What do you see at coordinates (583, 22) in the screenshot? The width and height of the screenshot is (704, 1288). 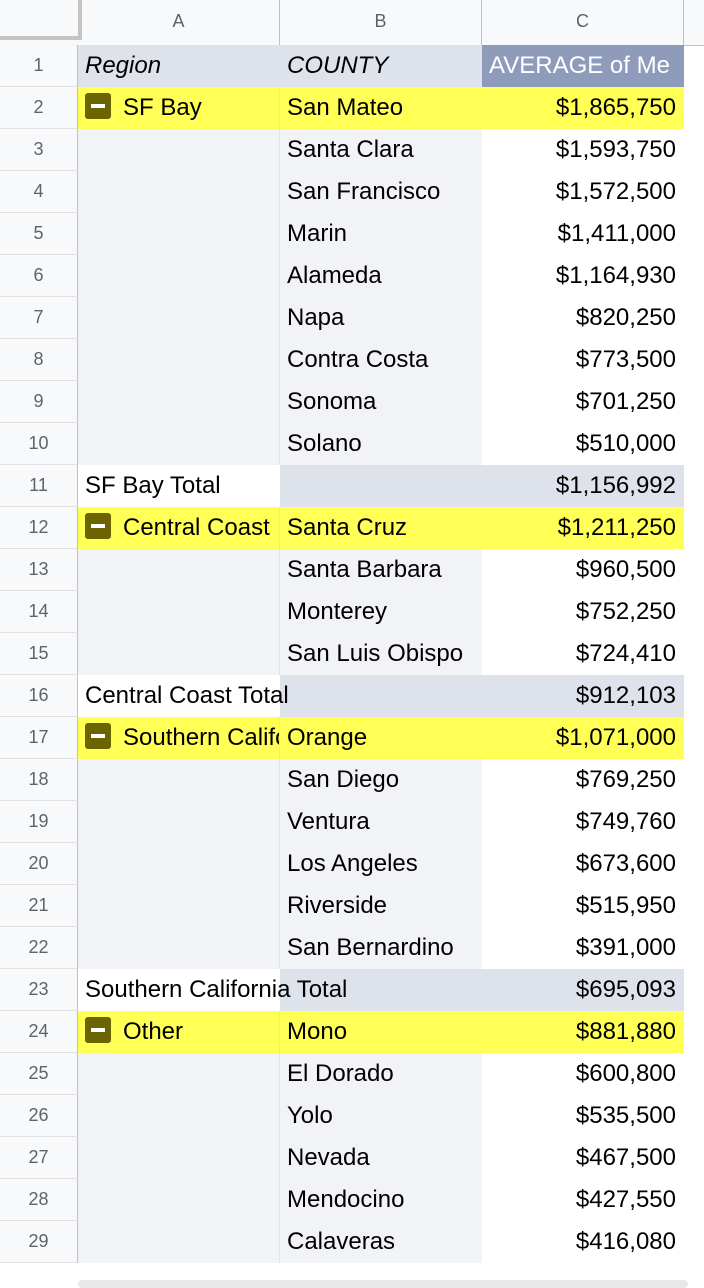 I see `column-header-c: C` at bounding box center [583, 22].